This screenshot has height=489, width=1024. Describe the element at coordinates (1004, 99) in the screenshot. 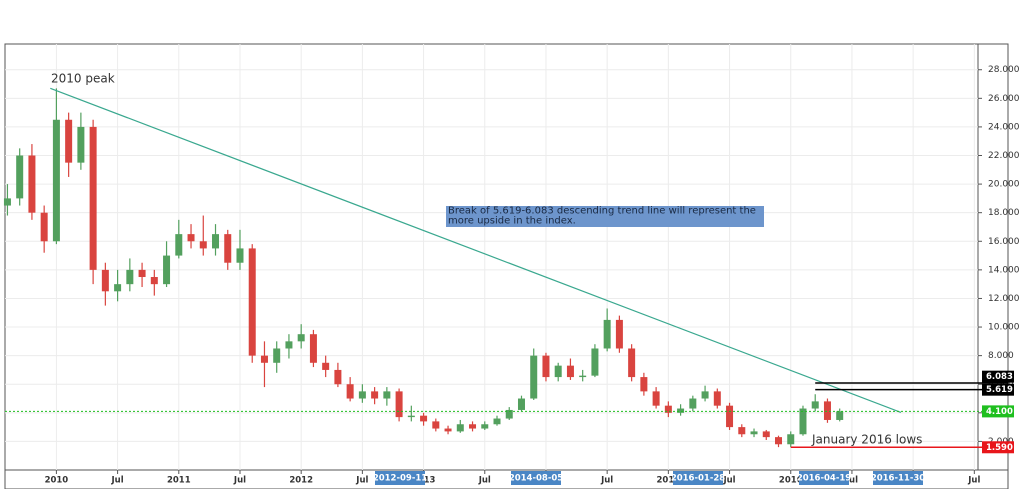

I see `y-tick-label: 26.000` at that location.